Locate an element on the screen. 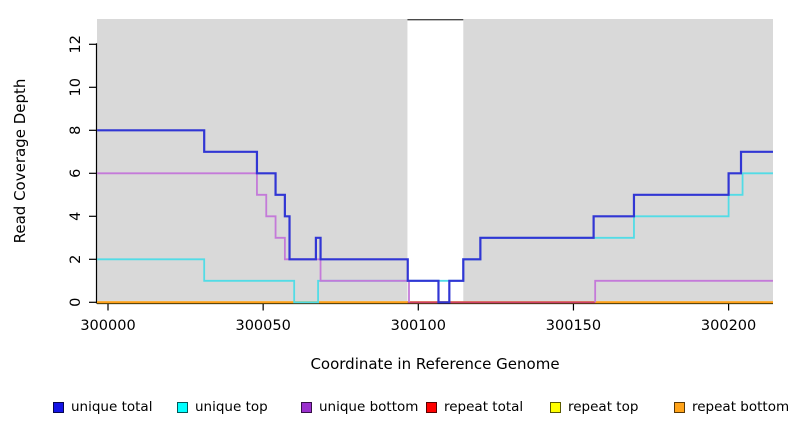 This screenshot has height=432, width=792. x-tick-label: 300150 is located at coordinates (573, 326).